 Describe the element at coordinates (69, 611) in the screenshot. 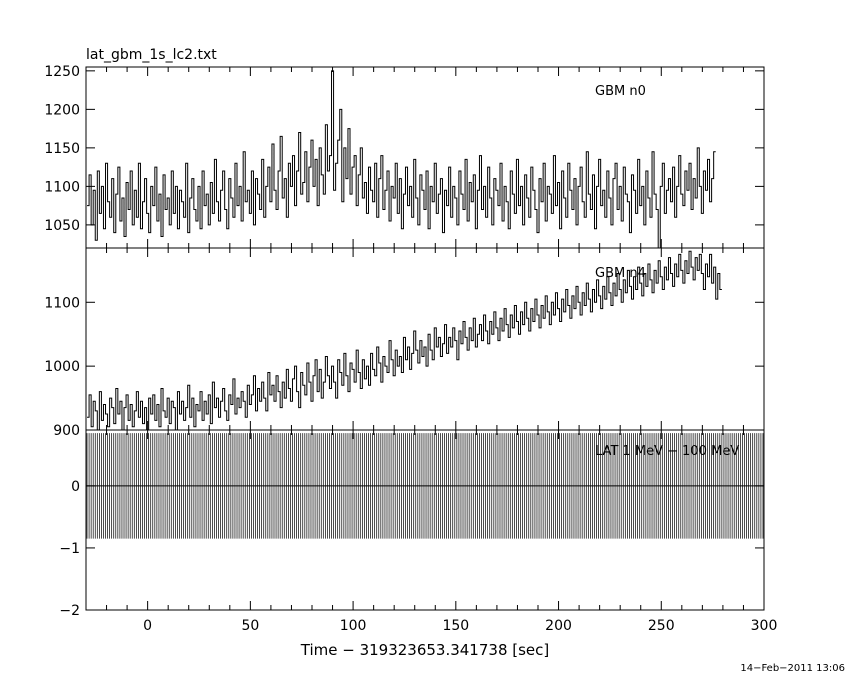

I see `y-tick-label: −2` at that location.